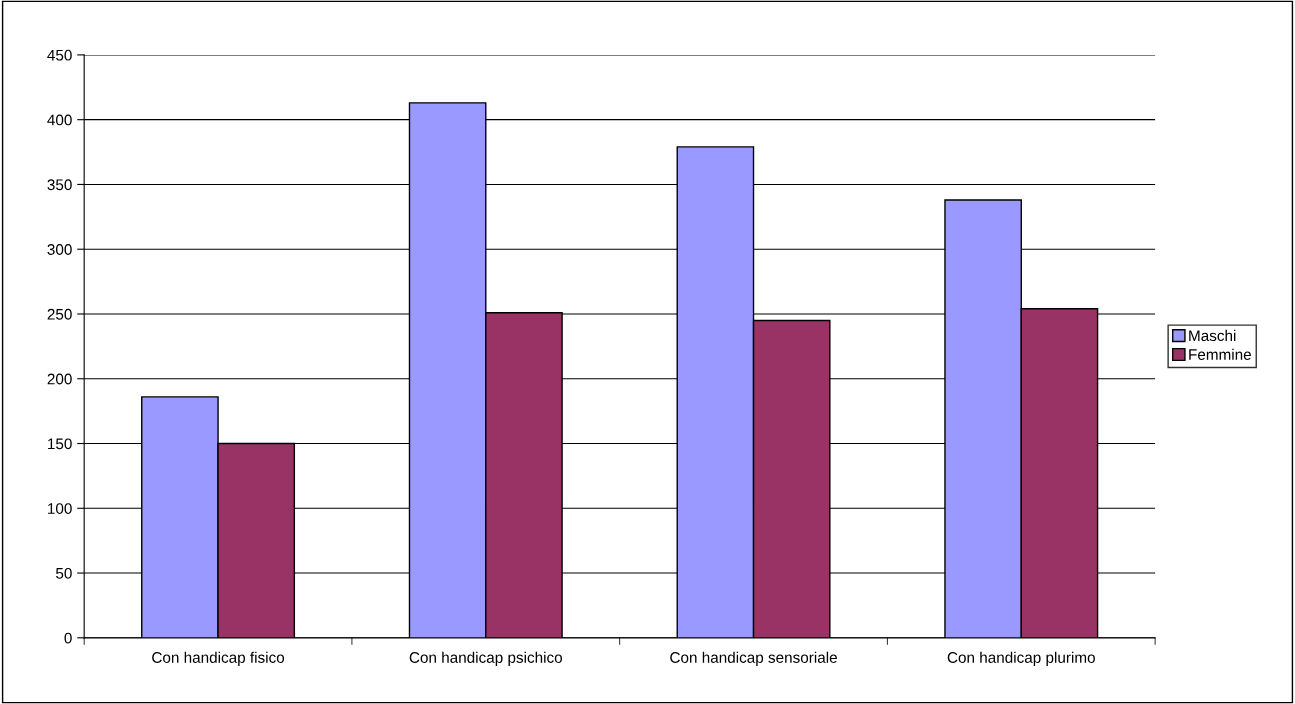 This screenshot has height=704, width=1295. Describe the element at coordinates (60, 444) in the screenshot. I see `y-tick-label: 150` at that location.